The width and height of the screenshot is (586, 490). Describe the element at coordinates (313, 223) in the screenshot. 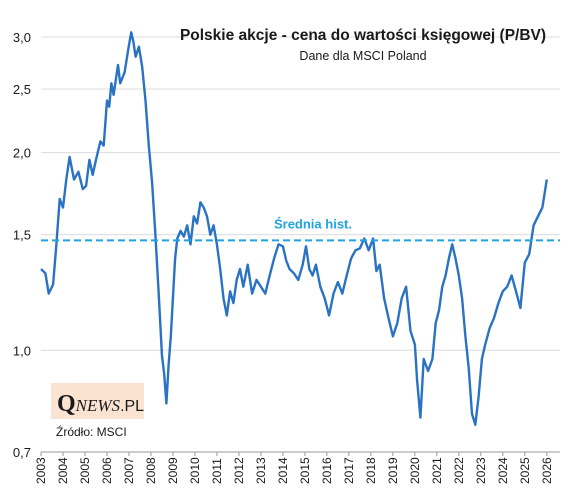

I see `historical-average-label: Średnia hist.` at that location.